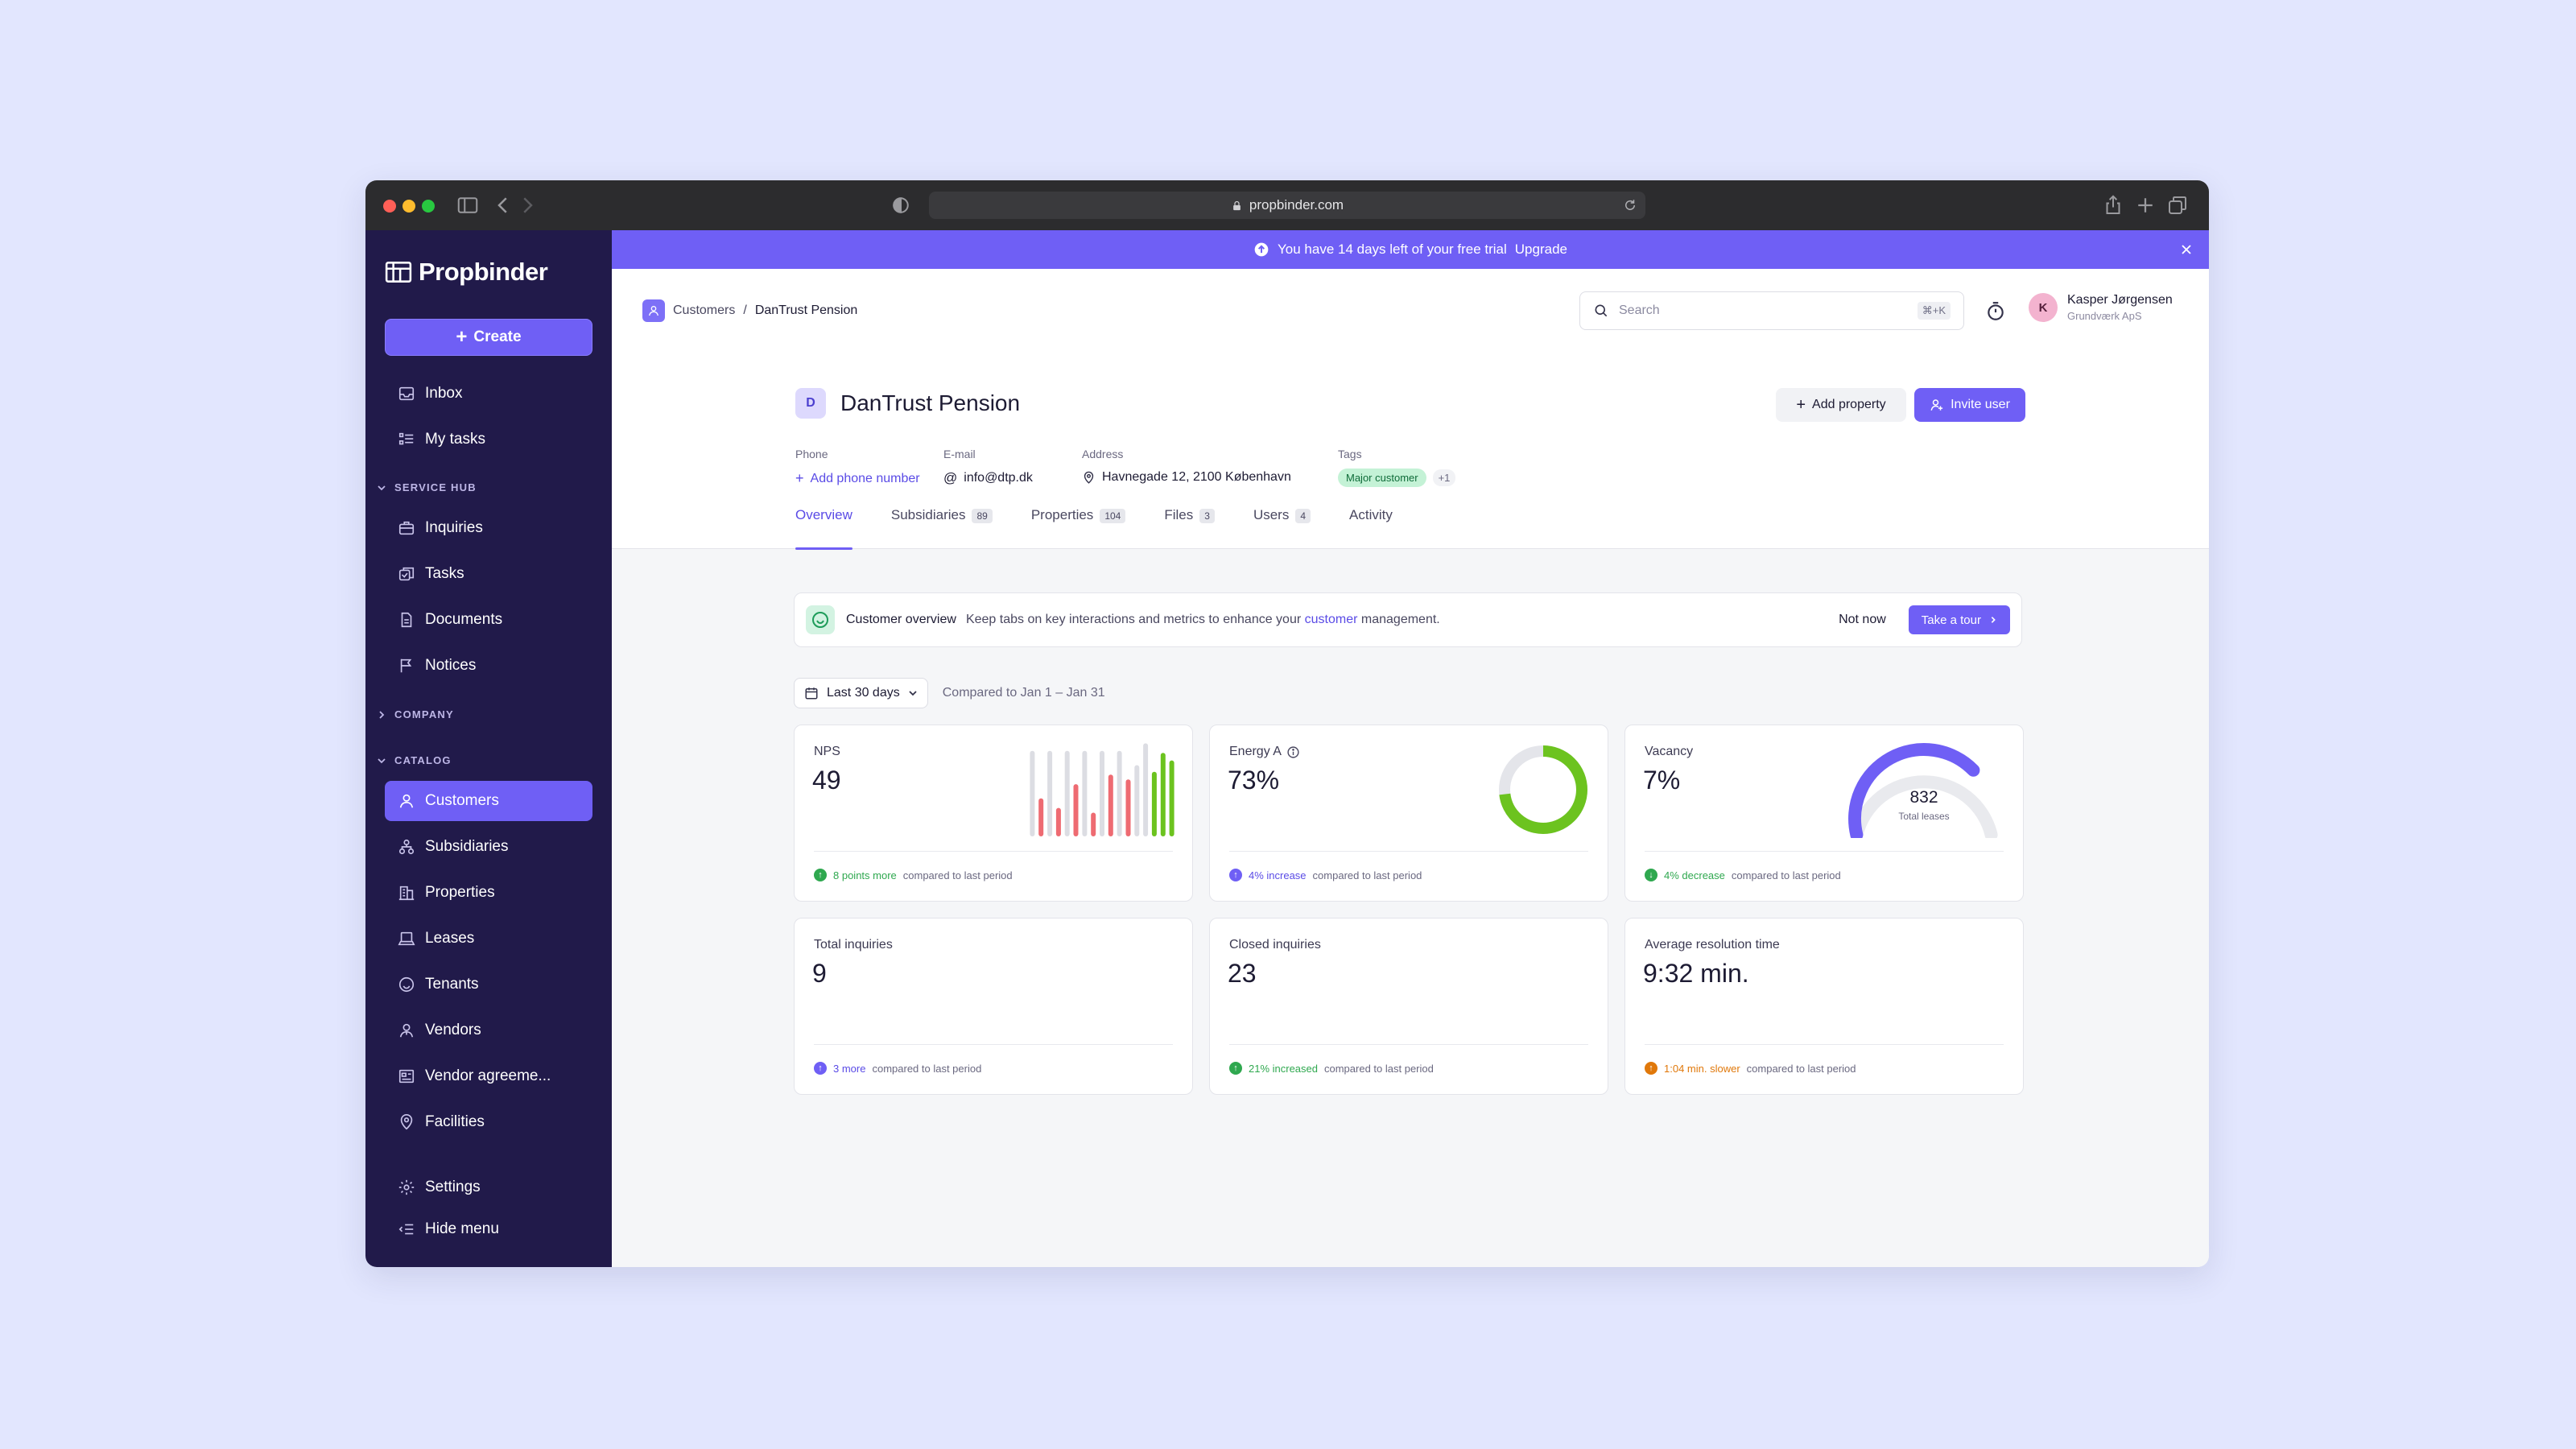 The width and height of the screenshot is (2576, 1449). Describe the element at coordinates (488, 984) in the screenshot. I see `sidebar-item-tenants: Tenants` at that location.